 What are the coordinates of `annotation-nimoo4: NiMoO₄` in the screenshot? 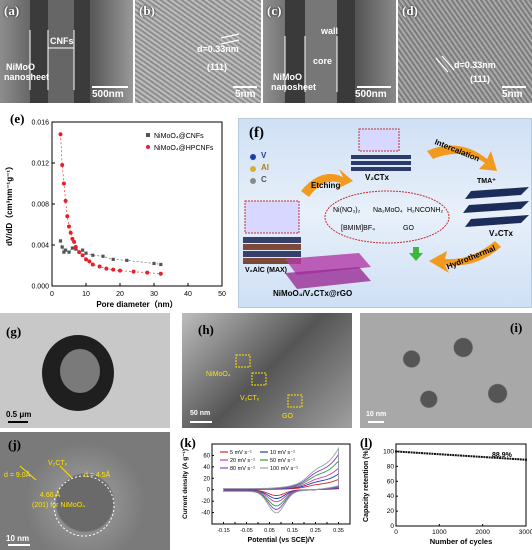 It's located at (218, 374).